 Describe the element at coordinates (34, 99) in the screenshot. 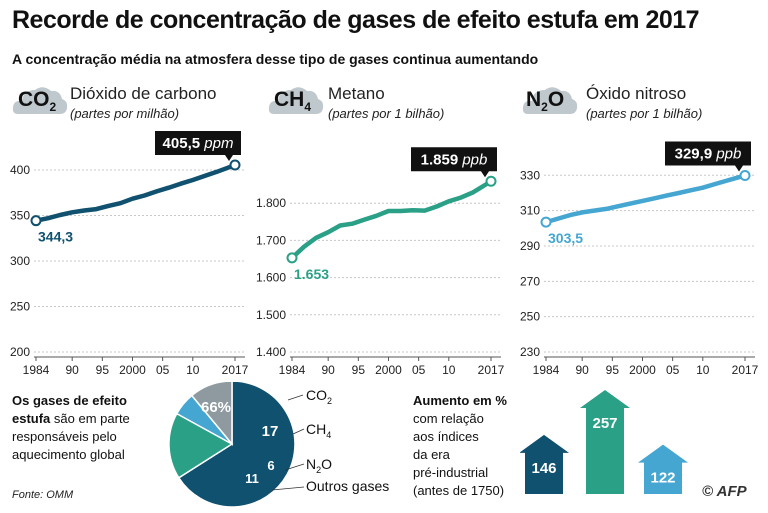

I see `co2-formula: CO` at that location.